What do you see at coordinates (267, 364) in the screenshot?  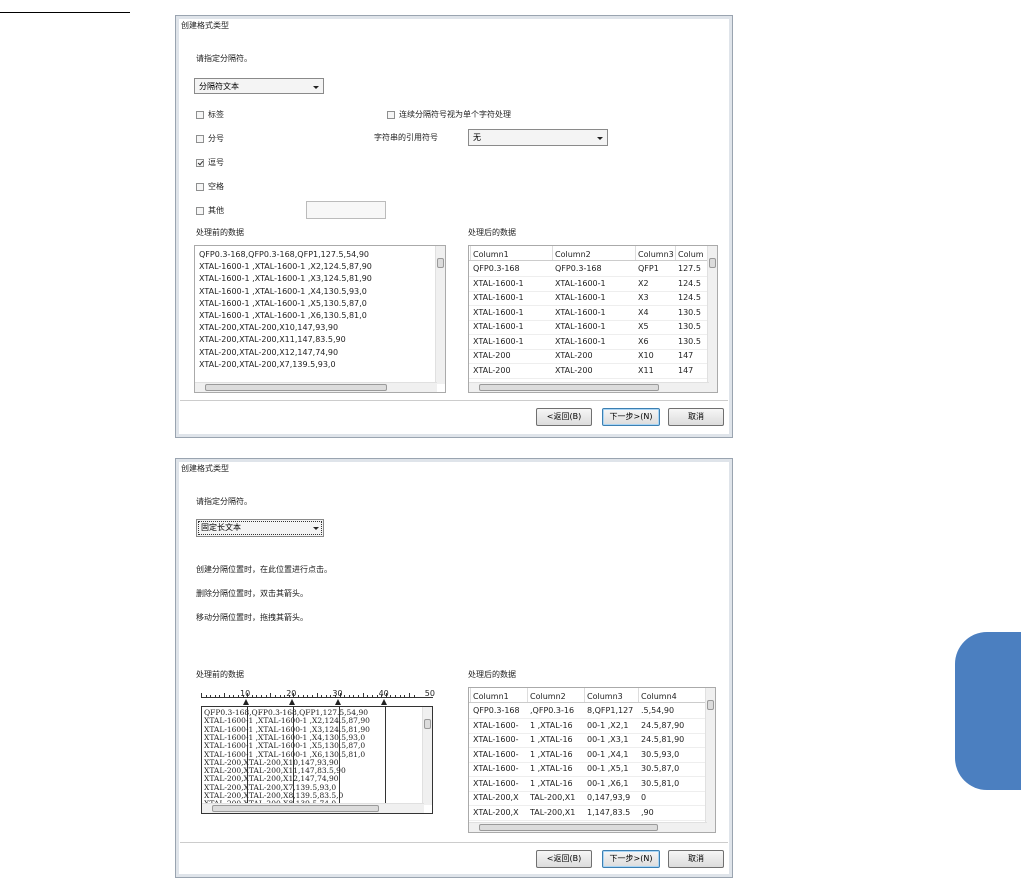 I see `source-line: XTAL-200,XTAL-200,X7,139.5,93,0` at bounding box center [267, 364].